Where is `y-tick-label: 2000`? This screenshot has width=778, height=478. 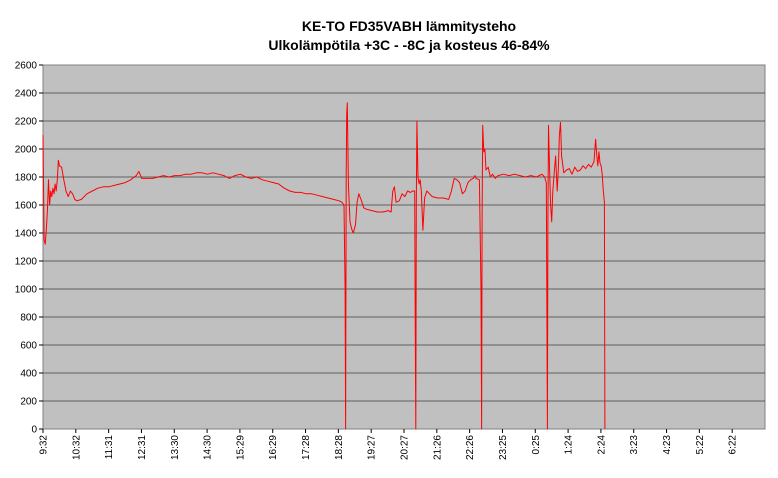 y-tick-label: 2000 is located at coordinates (26, 150).